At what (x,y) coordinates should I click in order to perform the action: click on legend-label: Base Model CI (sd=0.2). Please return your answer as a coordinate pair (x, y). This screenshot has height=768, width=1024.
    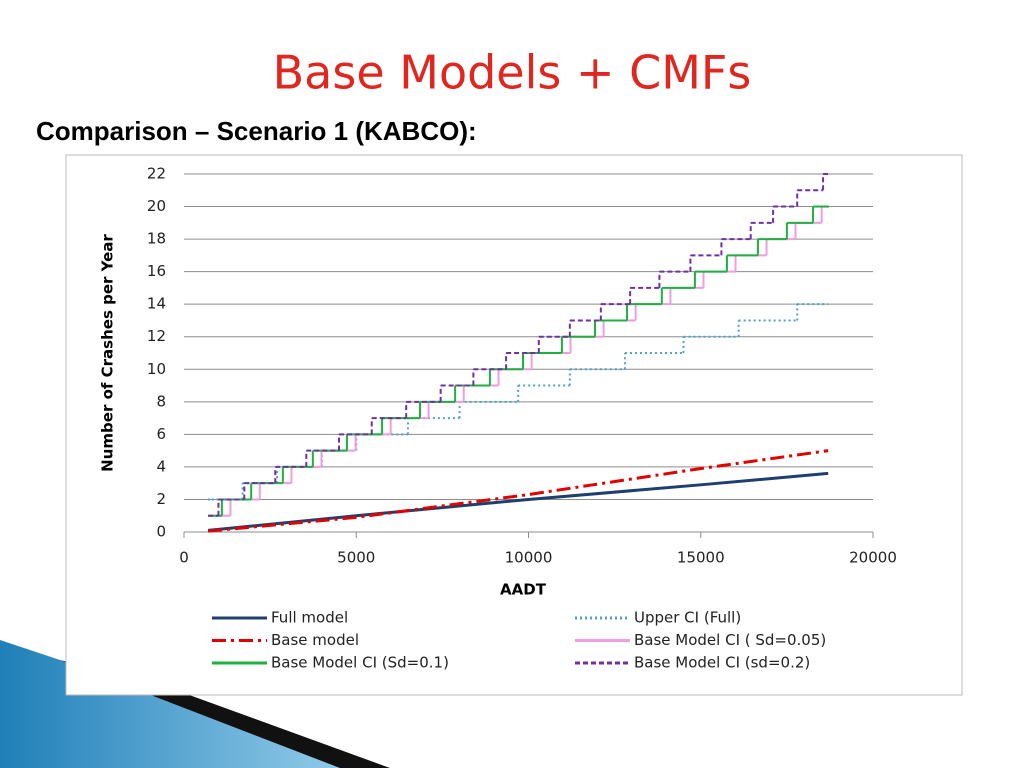
    Looking at the image, I should click on (722, 663).